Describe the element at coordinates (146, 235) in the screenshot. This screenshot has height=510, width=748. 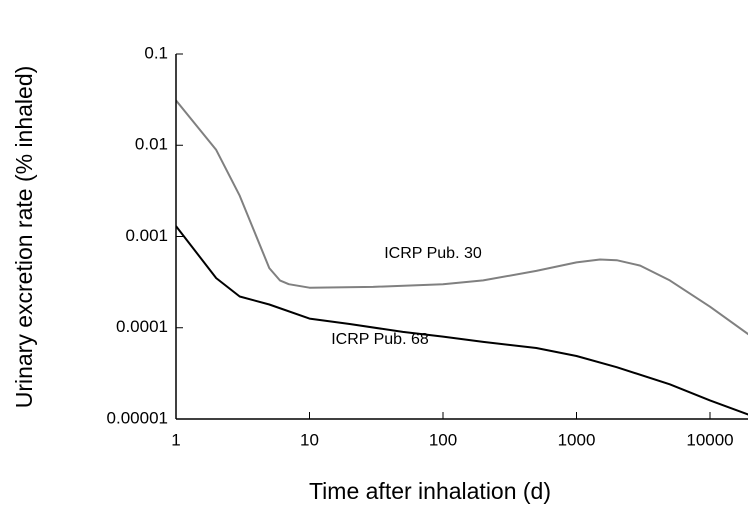
I see `y-tick-label: 0.001` at that location.